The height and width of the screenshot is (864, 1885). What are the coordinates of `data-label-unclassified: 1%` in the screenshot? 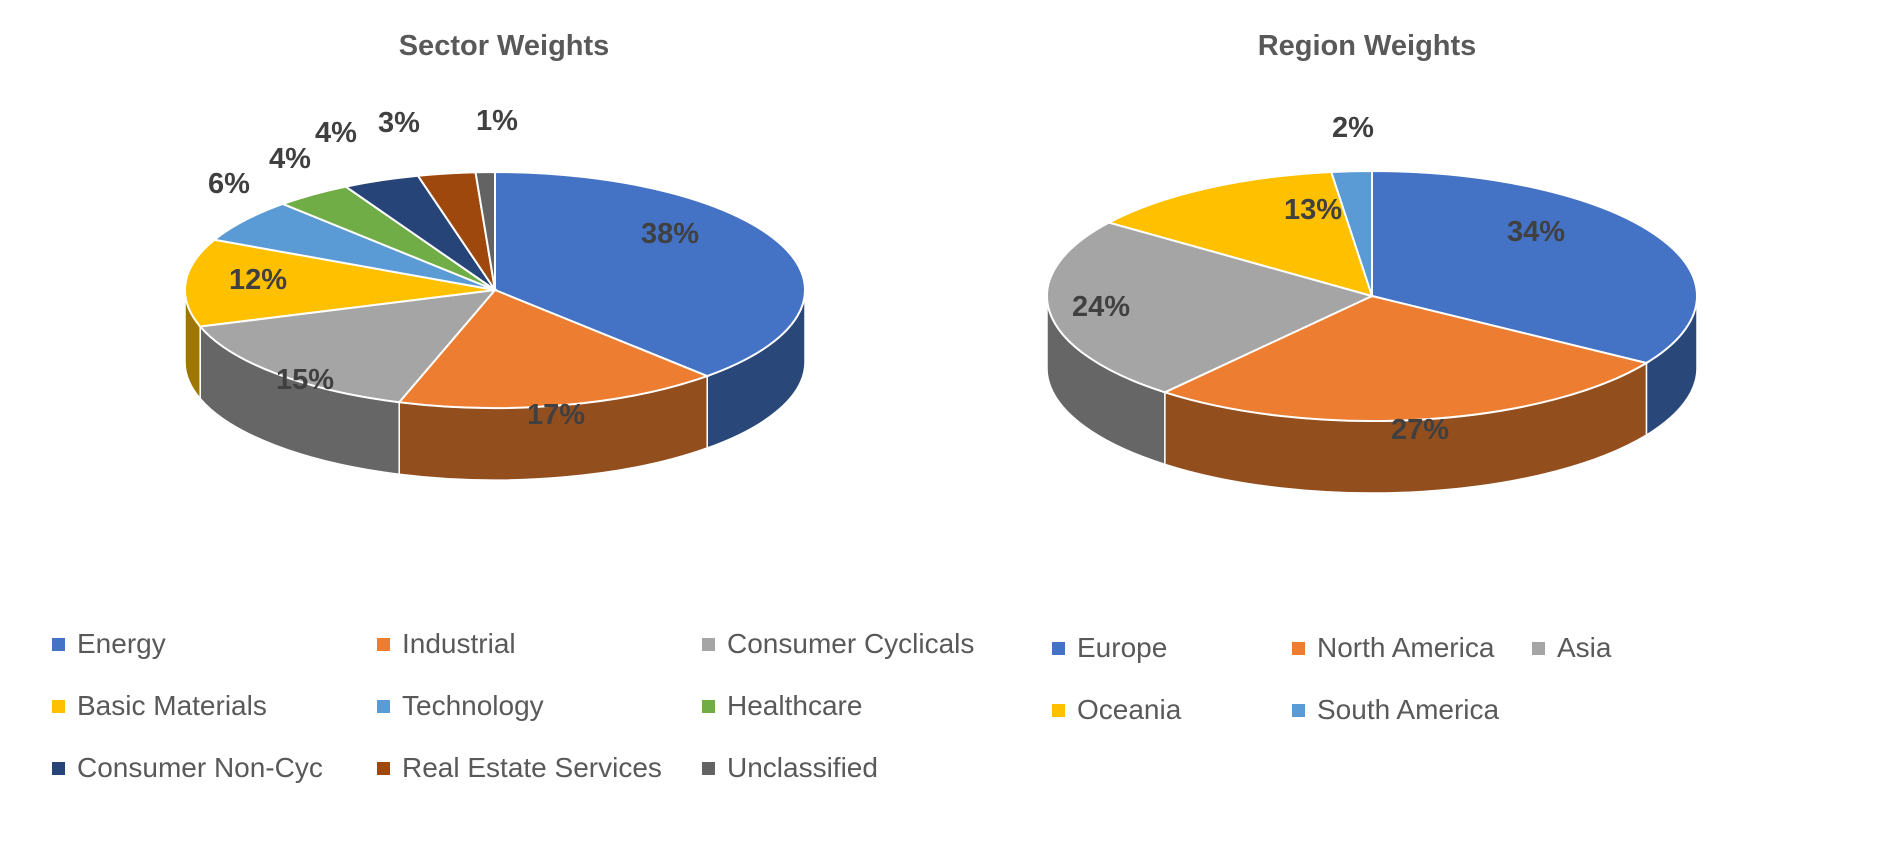 It's located at (497, 121).